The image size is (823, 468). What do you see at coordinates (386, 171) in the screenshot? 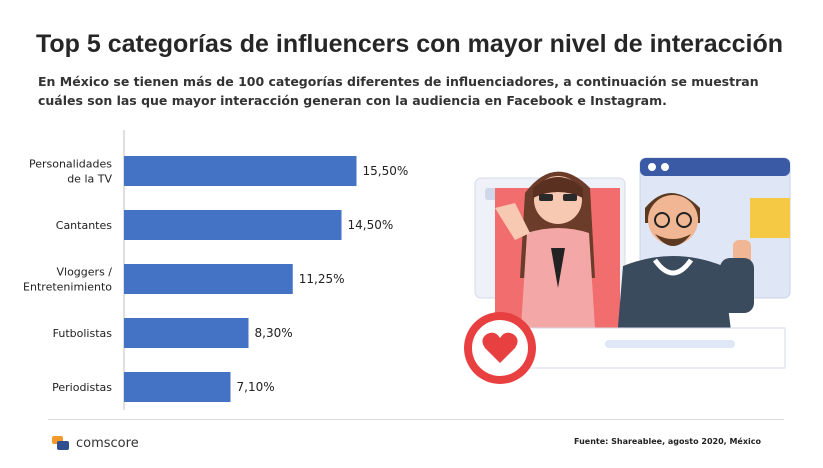
I see `data-label-0: 15,50%` at bounding box center [386, 171].